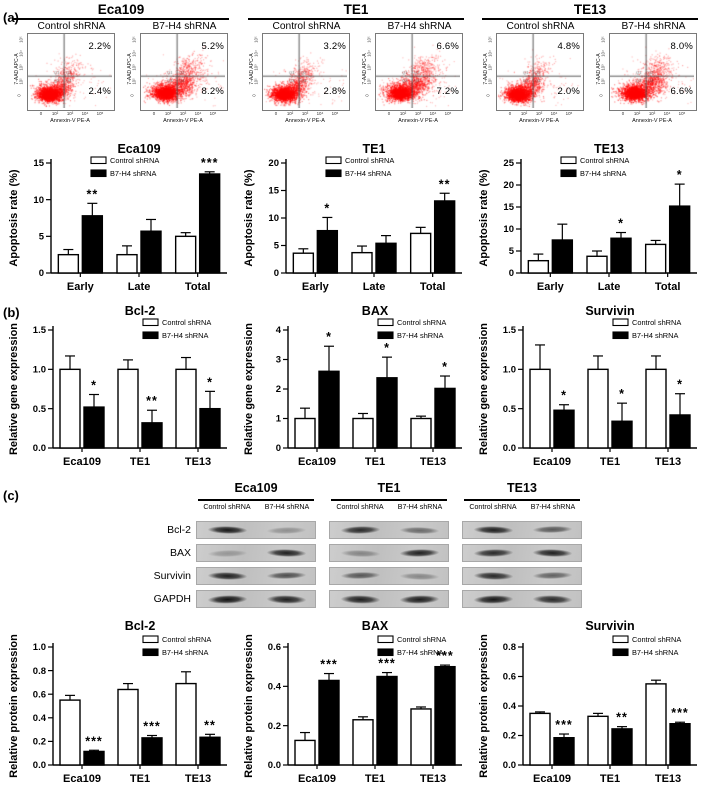  I want to click on y-axis-label: Relative protein expression, so click(484, 706).